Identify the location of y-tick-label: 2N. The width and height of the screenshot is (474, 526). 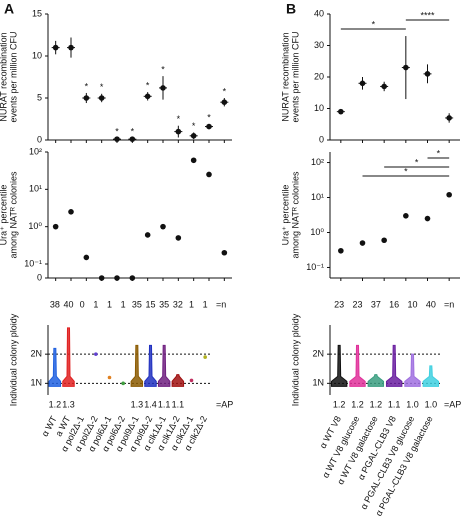
(36, 354).